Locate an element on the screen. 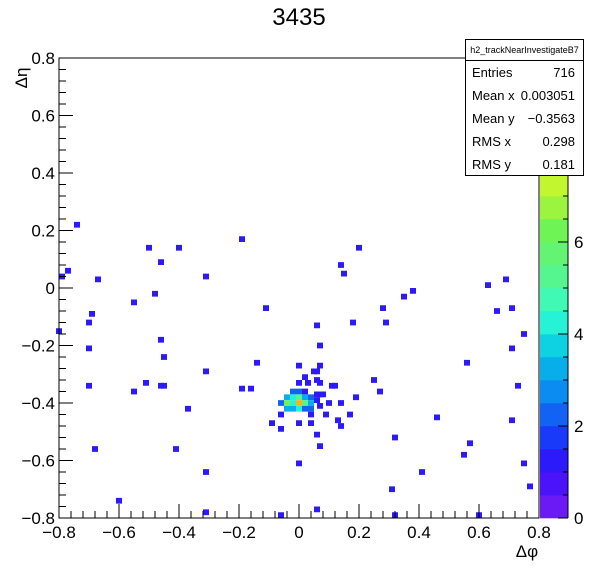 This screenshot has width=598, height=576. z-tick-label: 4 is located at coordinates (578, 334).